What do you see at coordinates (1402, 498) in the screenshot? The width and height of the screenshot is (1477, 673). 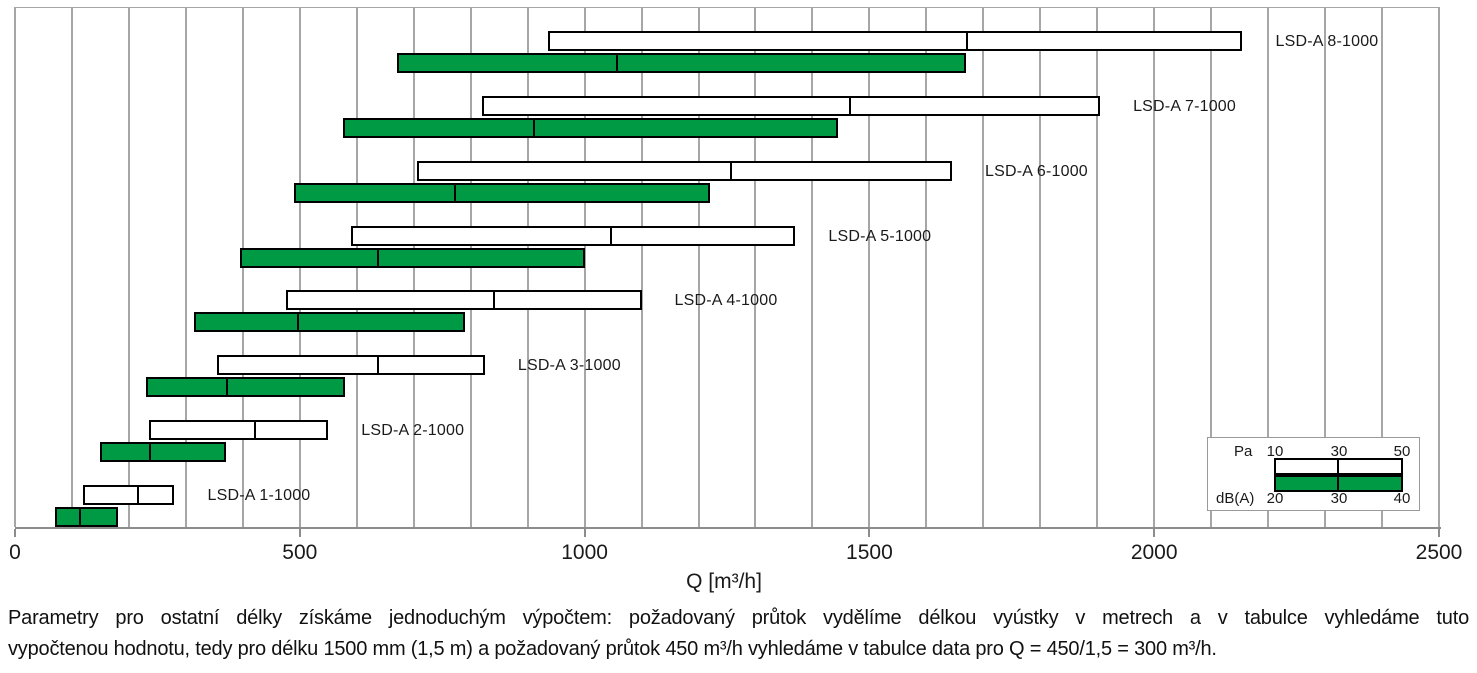 I see `legend-db-tick-40: 40` at bounding box center [1402, 498].